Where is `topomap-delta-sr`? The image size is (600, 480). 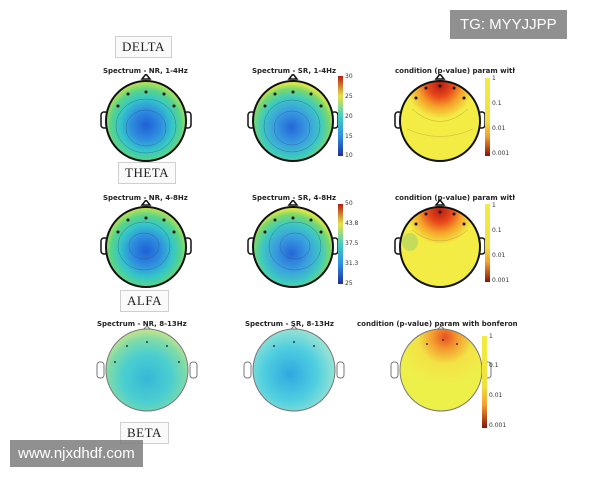
topomap-delta-sr is located at coordinates (293, 118).